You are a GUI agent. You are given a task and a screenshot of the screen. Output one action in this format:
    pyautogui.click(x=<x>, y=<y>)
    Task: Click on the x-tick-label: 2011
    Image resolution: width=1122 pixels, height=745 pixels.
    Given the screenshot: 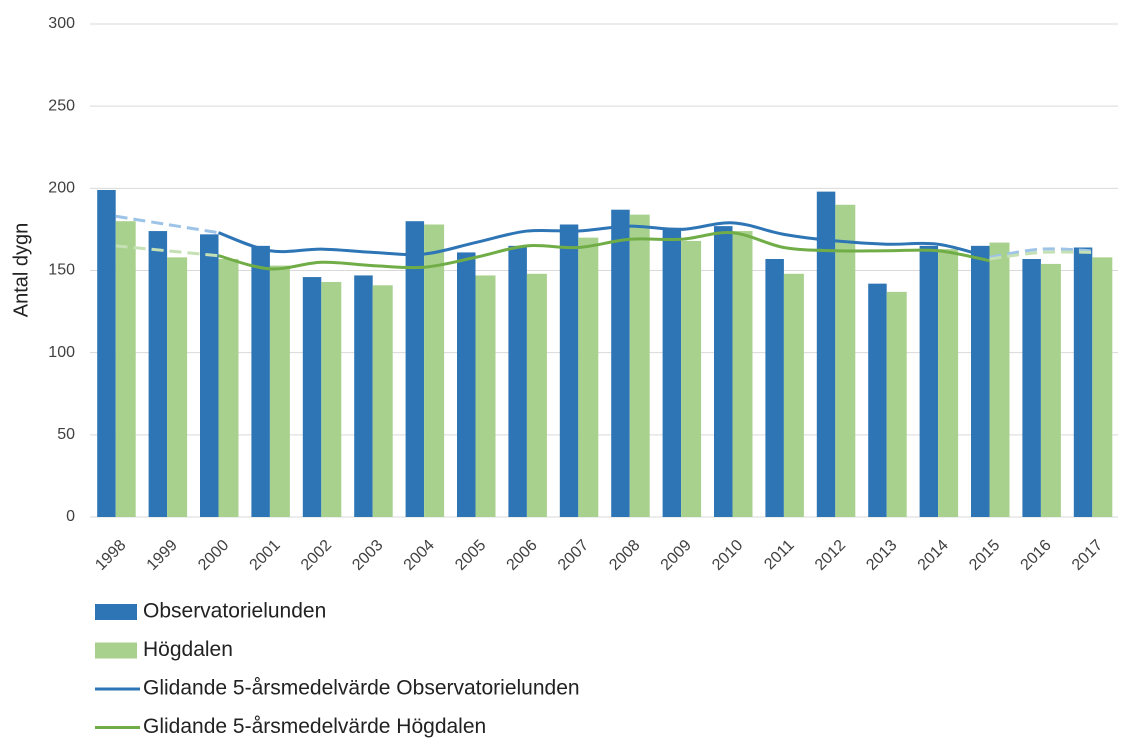 What is the action you would take?
    pyautogui.click(x=779, y=555)
    